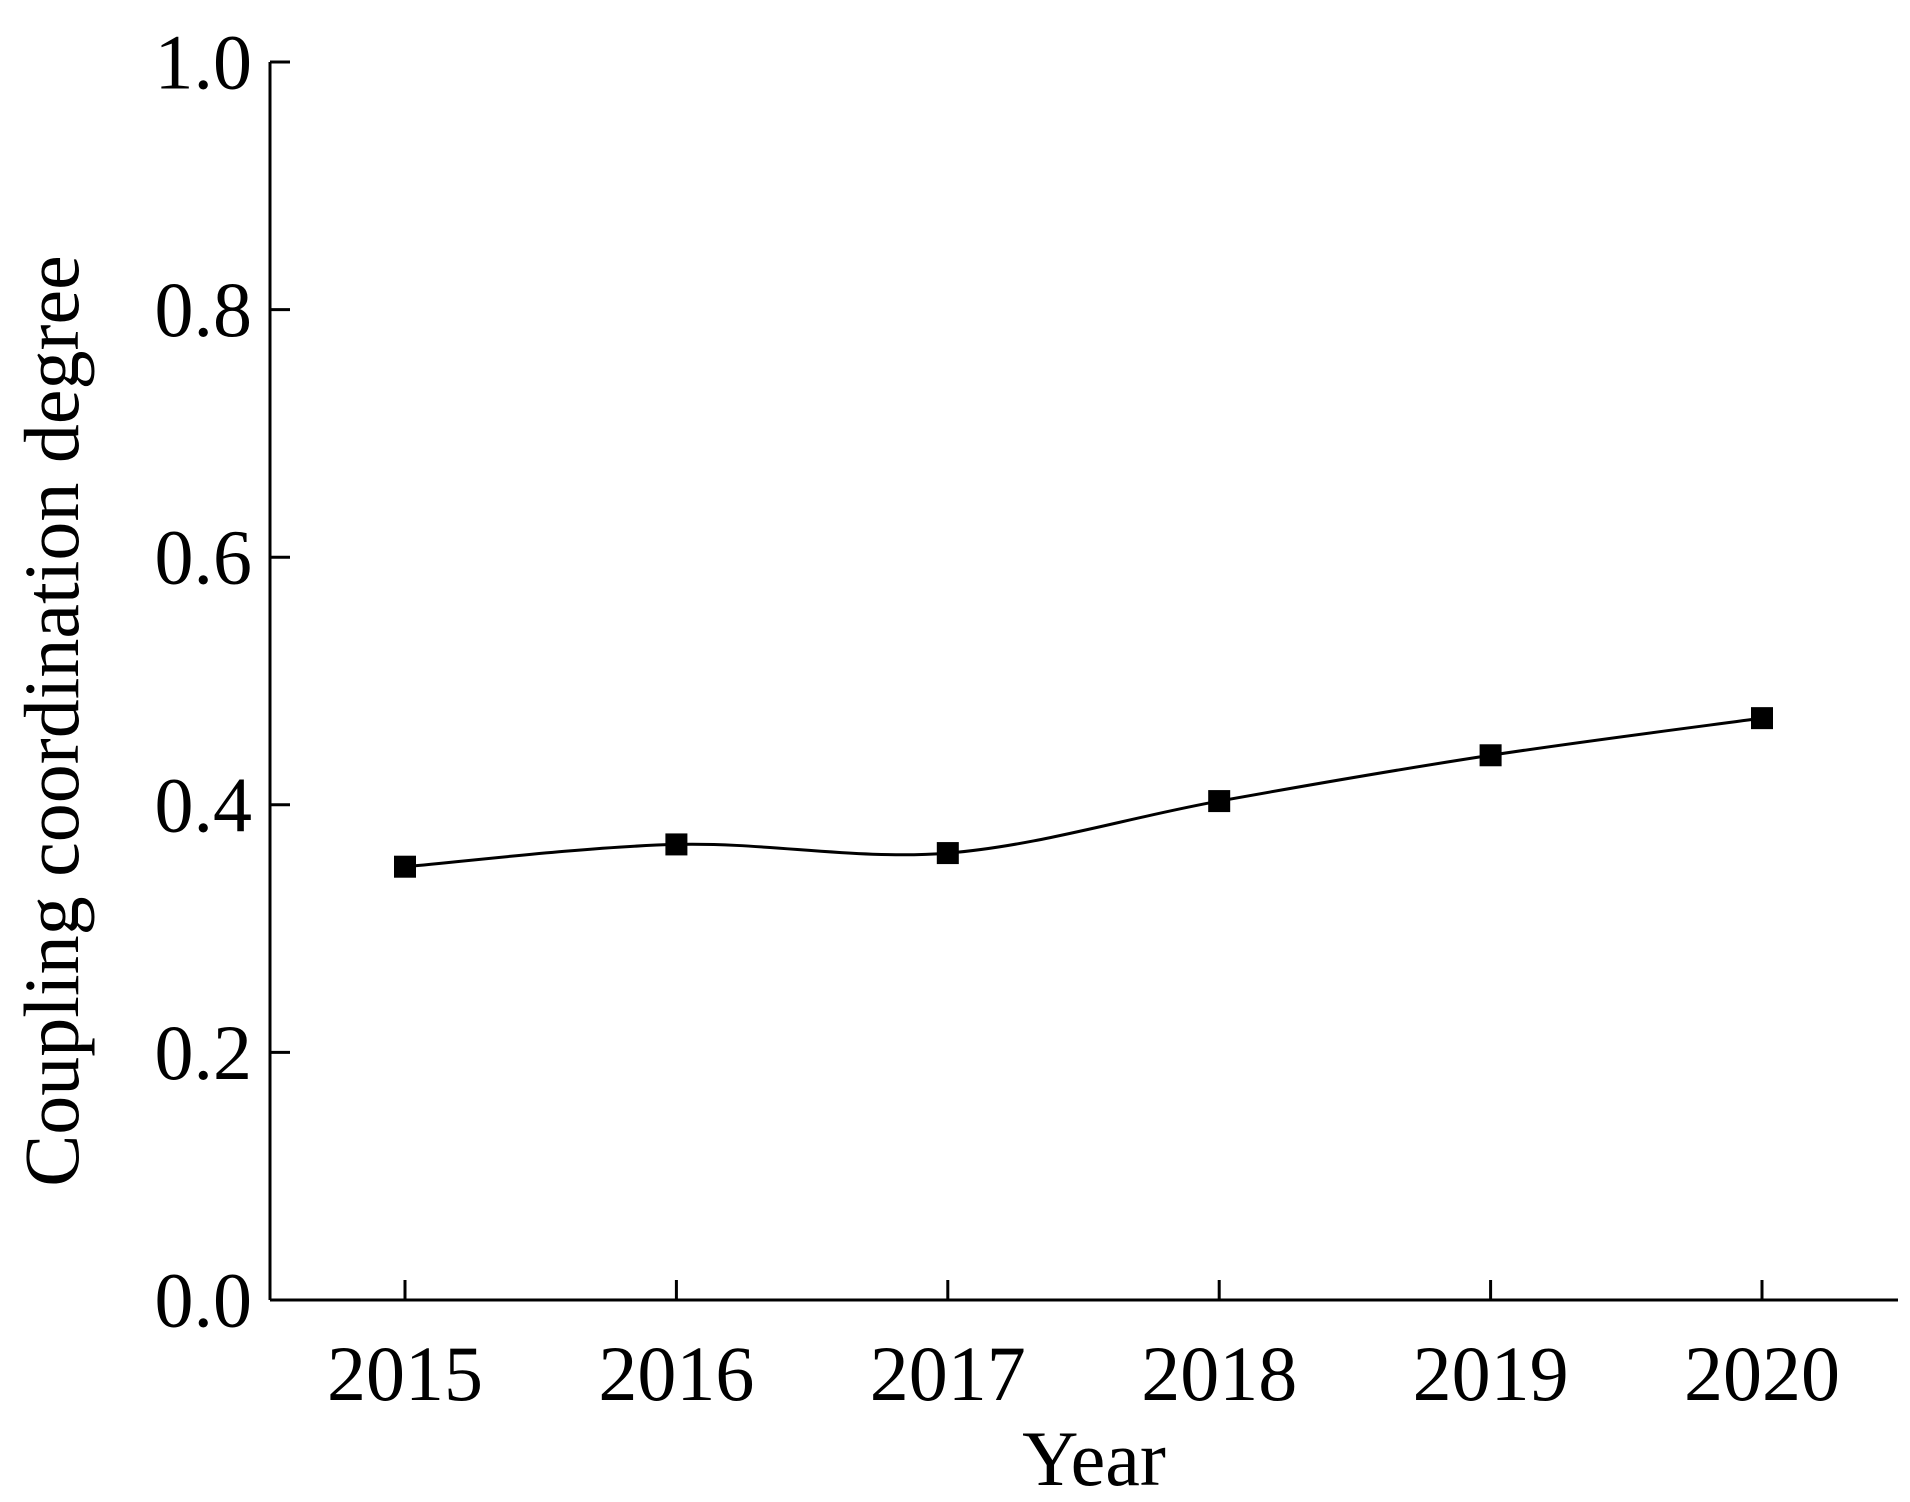 This screenshot has width=1910, height=1502. Describe the element at coordinates (51, 720) in the screenshot. I see `y-axis-label: Coupling coordination degree` at that location.